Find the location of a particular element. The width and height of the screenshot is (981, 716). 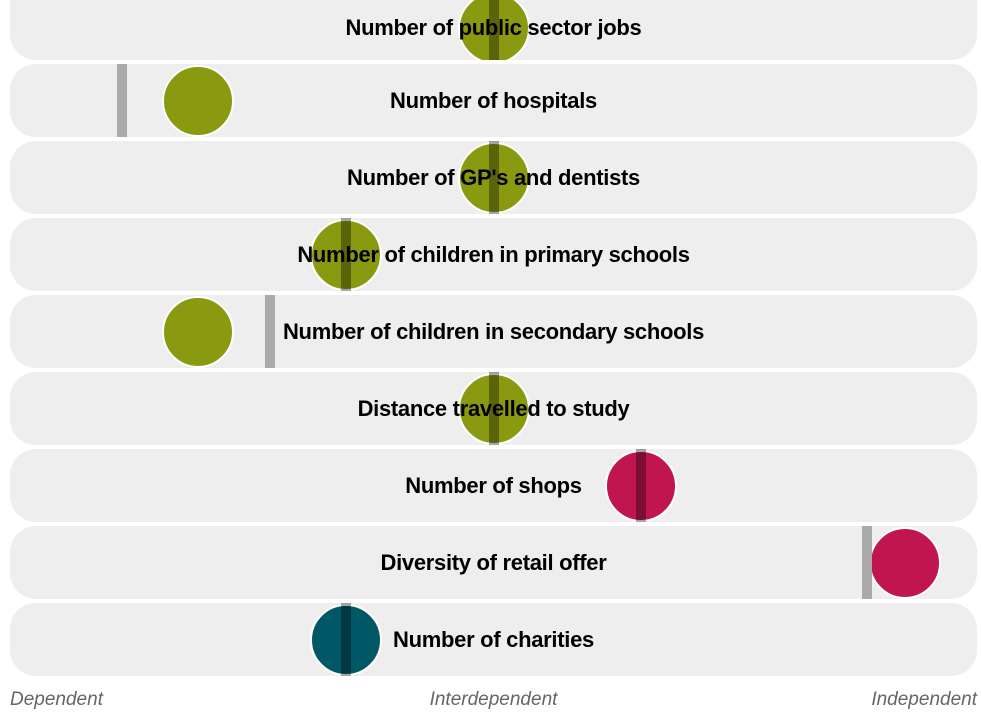

axis-label-interdependent: Interdependent is located at coordinates (493, 699).